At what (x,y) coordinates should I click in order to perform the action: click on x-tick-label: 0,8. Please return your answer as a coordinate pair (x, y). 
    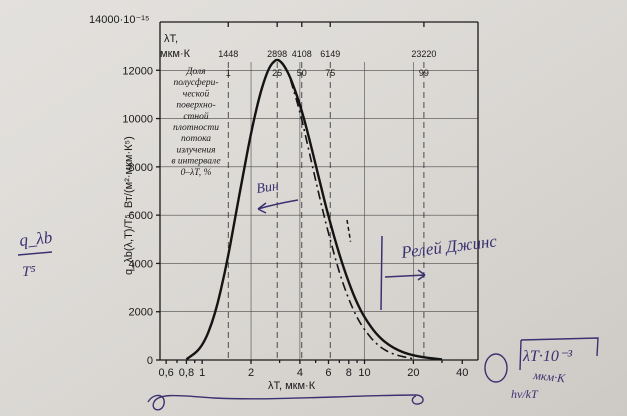
    Looking at the image, I should click on (186, 373).